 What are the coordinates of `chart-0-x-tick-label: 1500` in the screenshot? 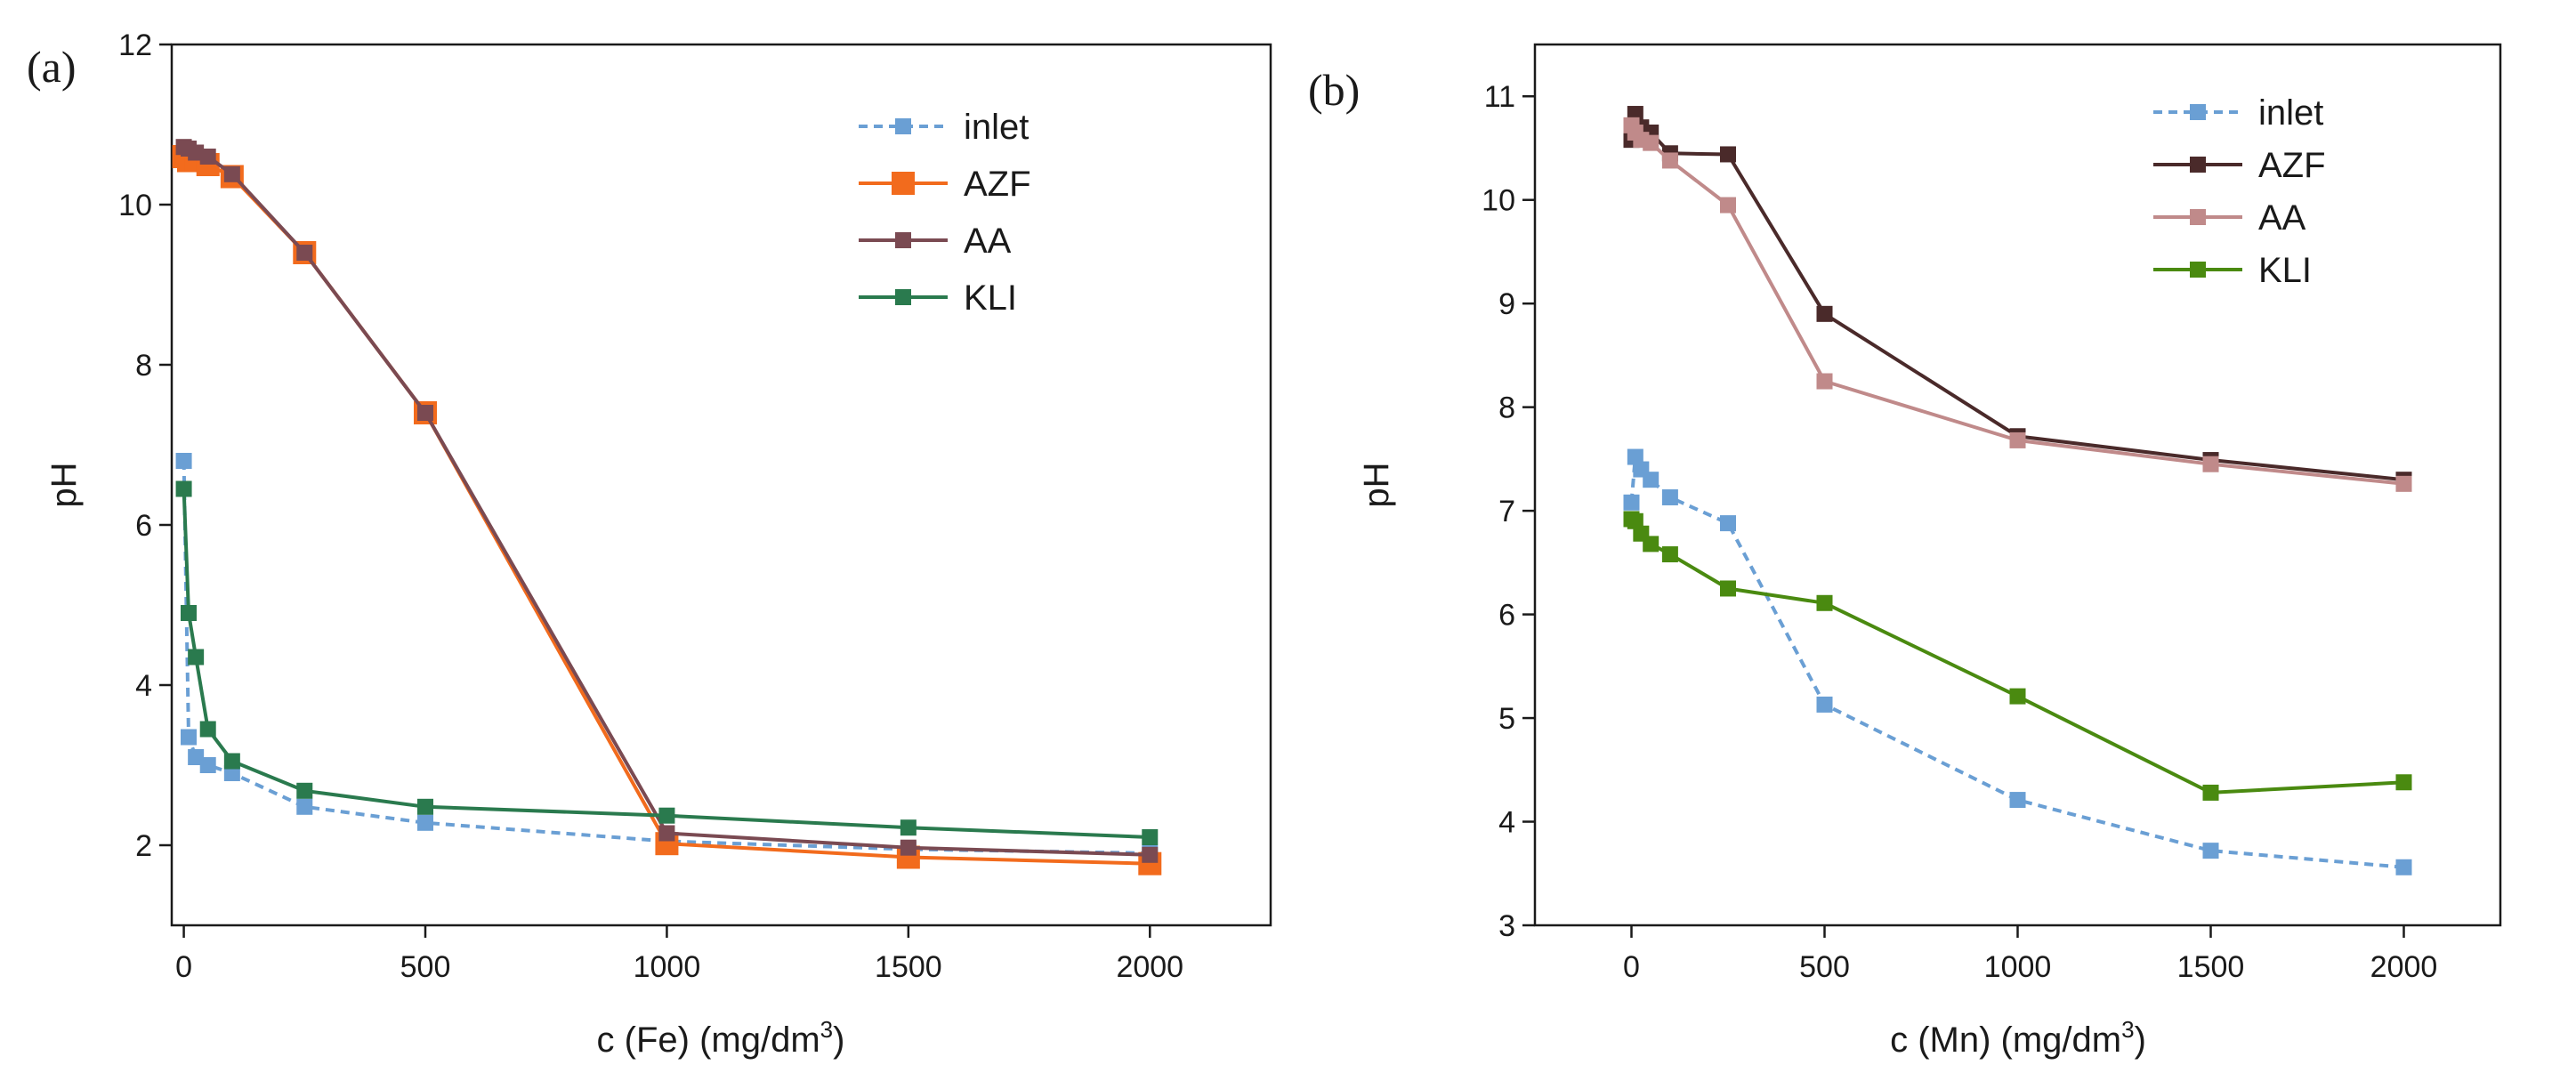 It's located at (908, 967).